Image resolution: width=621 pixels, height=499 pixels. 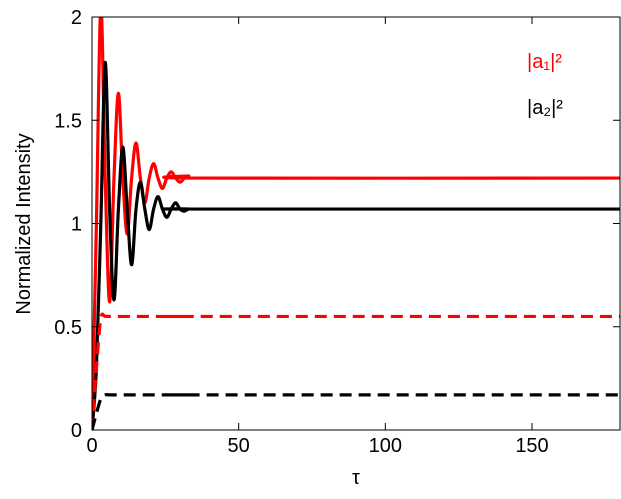 I want to click on y-tick-label: 1, so click(x=76, y=225).